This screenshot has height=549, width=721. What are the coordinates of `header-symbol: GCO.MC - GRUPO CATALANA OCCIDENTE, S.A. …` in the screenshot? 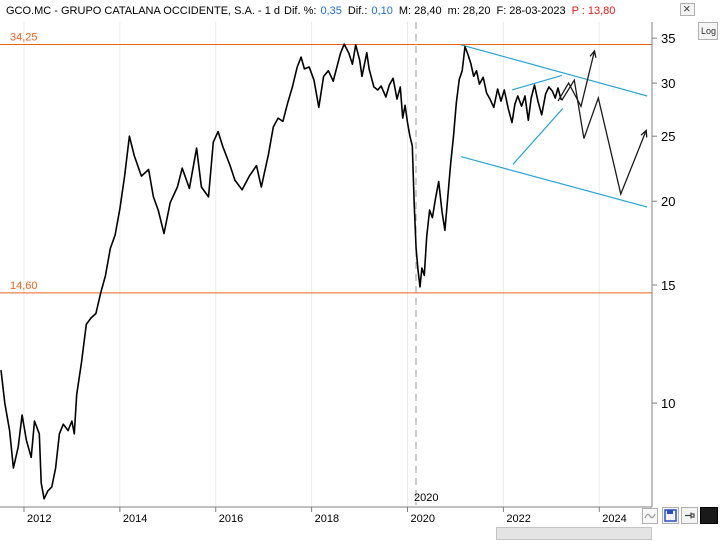 It's located at (143, 11).